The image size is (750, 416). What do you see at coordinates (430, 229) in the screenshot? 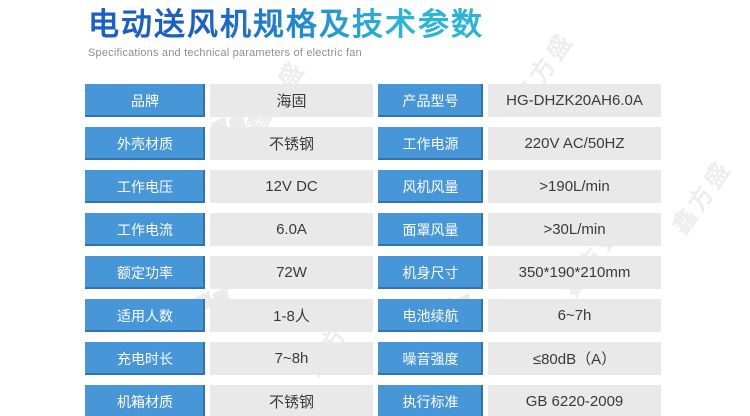
I see `spec-label-mask-airflow: 面罩风量` at bounding box center [430, 229].